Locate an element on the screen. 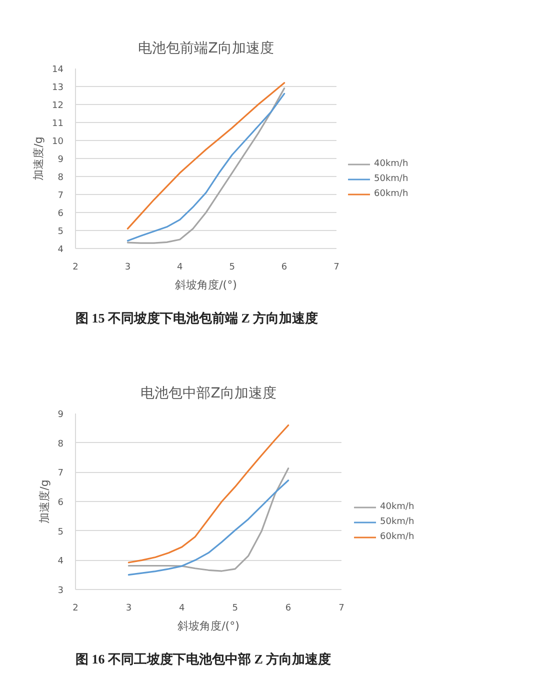 This screenshot has height=681, width=554. y-tick-label: 13 is located at coordinates (58, 88).